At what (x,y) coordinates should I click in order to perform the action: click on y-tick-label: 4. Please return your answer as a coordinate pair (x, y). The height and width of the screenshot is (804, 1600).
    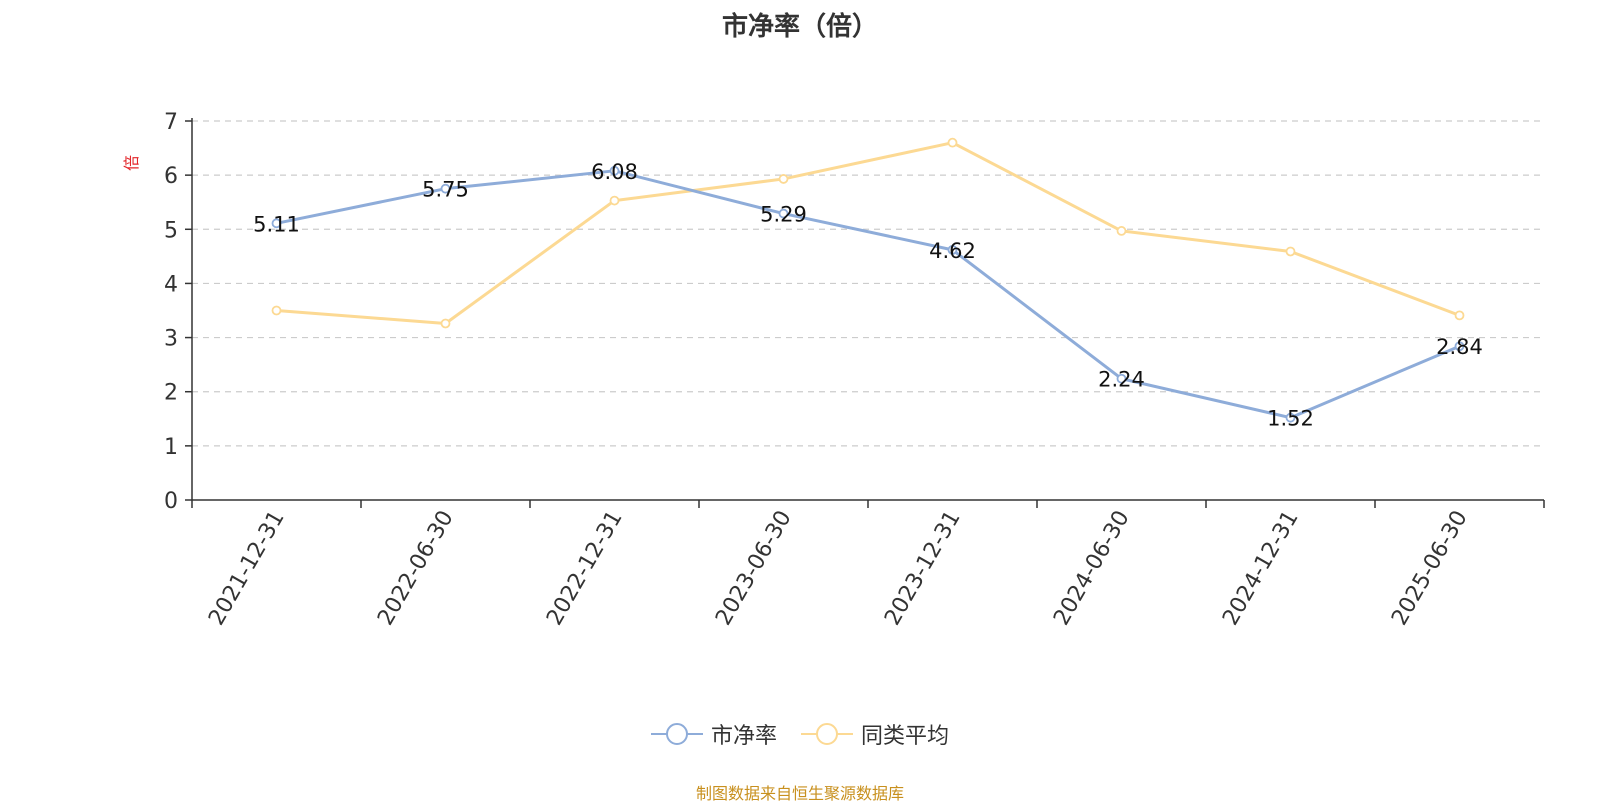
    Looking at the image, I should click on (171, 284).